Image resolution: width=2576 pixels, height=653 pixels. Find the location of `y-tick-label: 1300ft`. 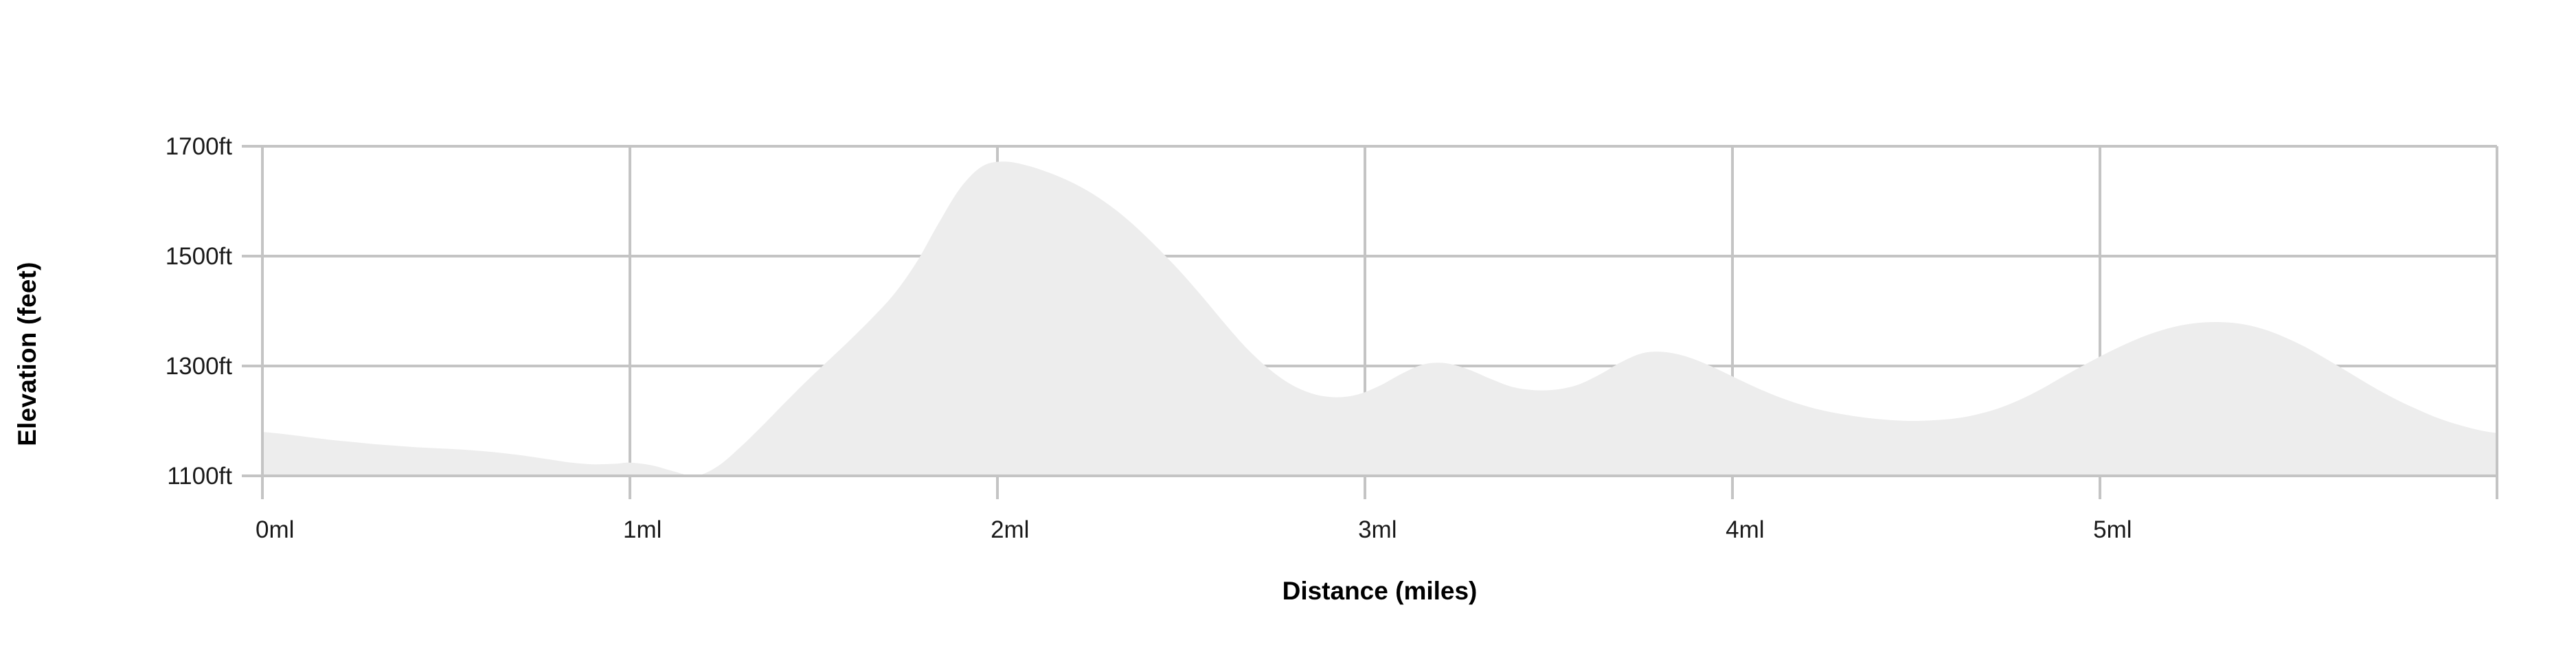

y-tick-label: 1300ft is located at coordinates (199, 366).